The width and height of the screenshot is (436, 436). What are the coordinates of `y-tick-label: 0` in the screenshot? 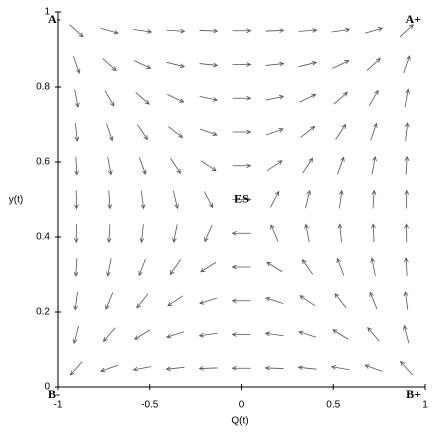 It's located at (47, 387).